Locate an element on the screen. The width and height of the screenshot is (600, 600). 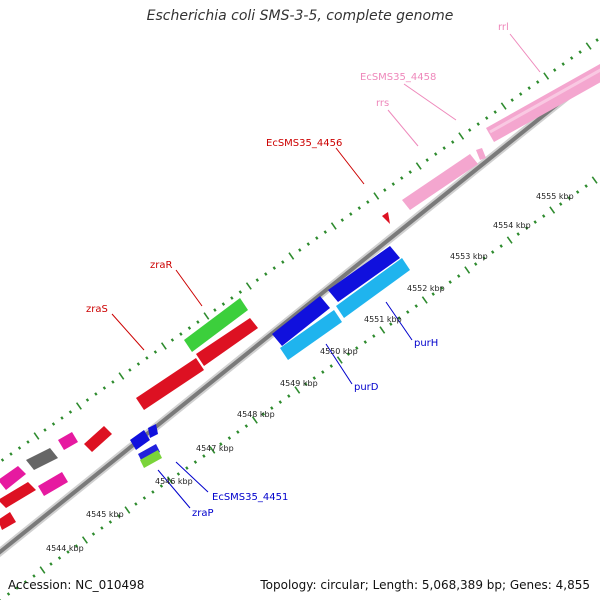
label-EcSMS35-4451: EcSMS35_4451 is located at coordinates (250, 497).